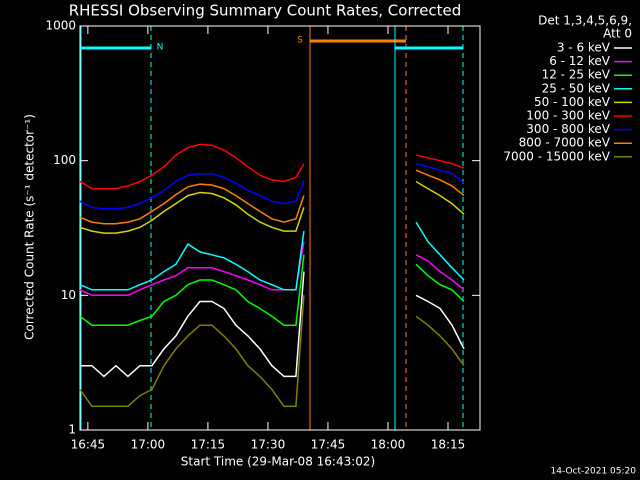 The height and width of the screenshot is (480, 640). I want to click on annotation: S, so click(300, 41).